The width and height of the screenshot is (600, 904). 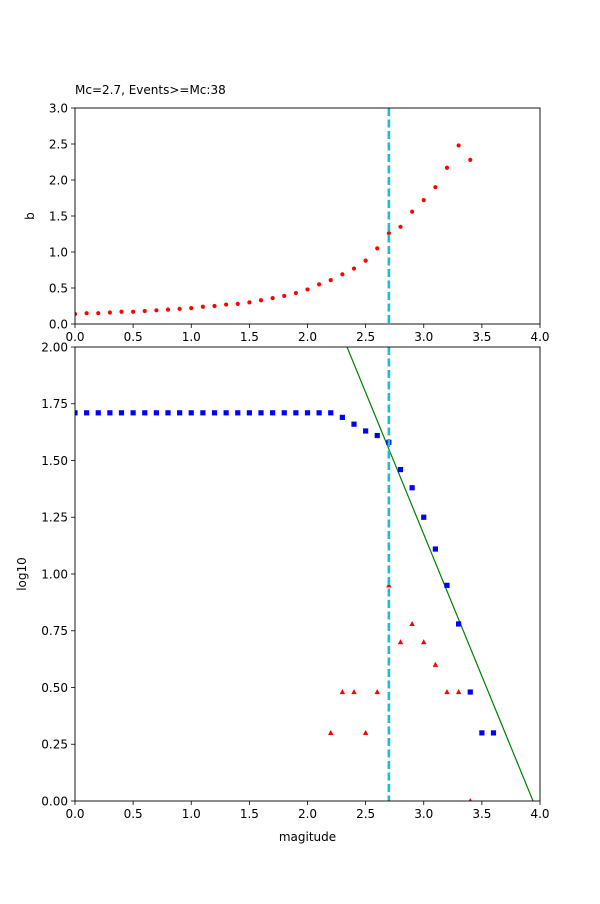 What do you see at coordinates (249, 337) in the screenshot?
I see `top-x-tick-label: 1.5` at bounding box center [249, 337].